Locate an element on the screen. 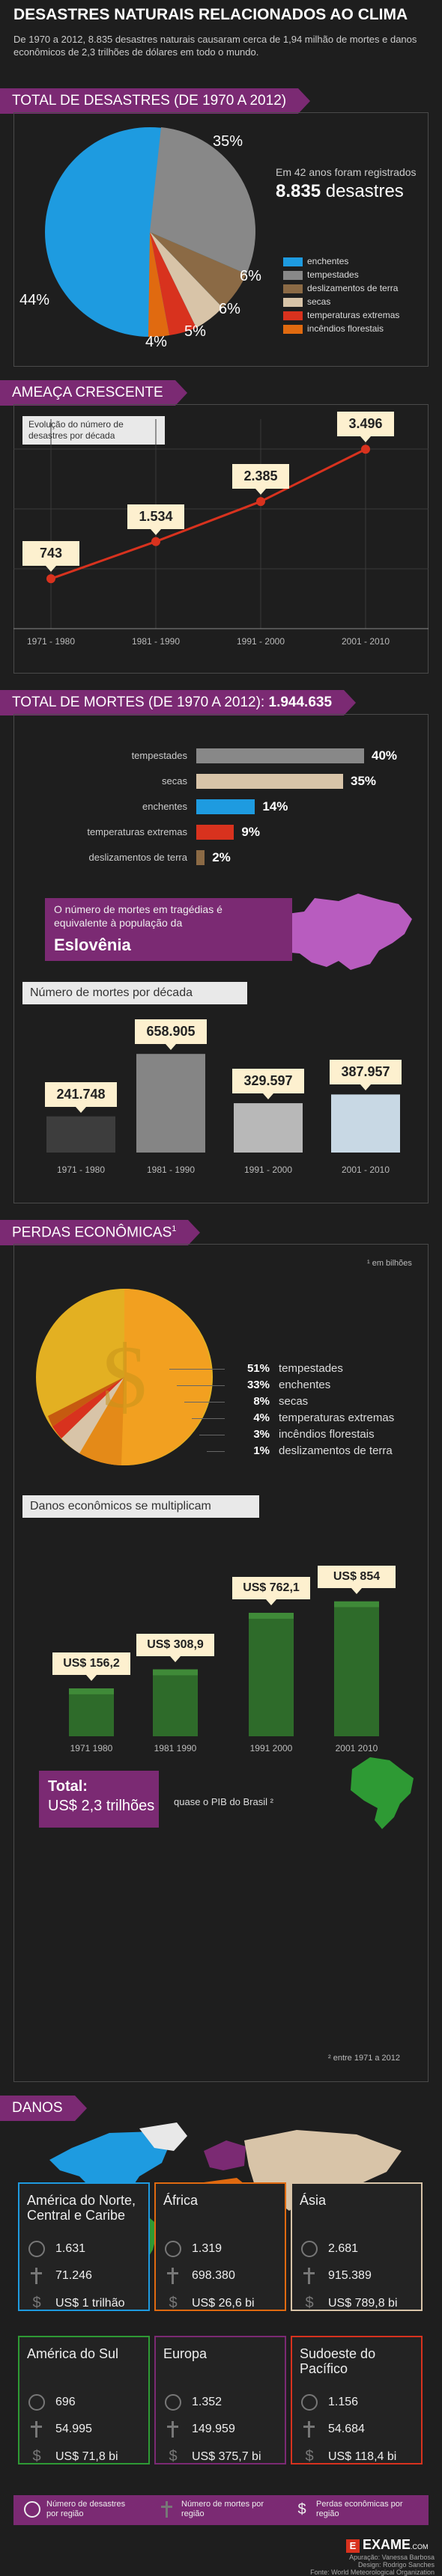 The width and height of the screenshot is (442, 2576). region-card: Europa 1.352 149.959 $ US$ 375,7 bi is located at coordinates (220, 2400).